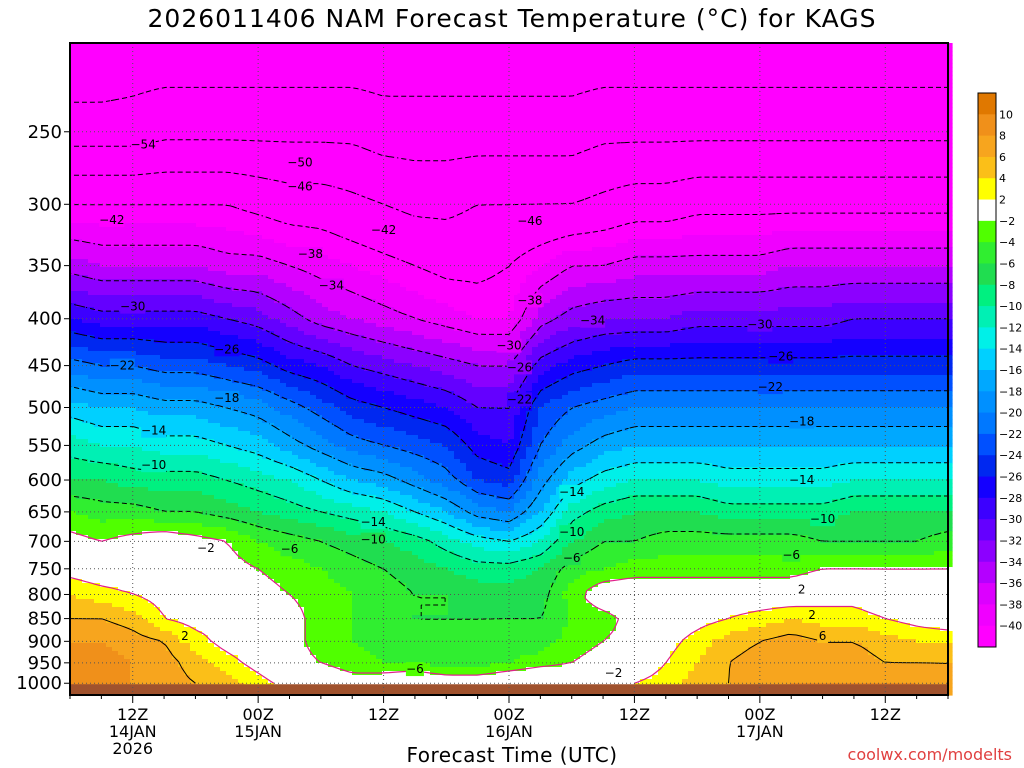  I want to click on colorbar-label: −30, so click(1010, 519).